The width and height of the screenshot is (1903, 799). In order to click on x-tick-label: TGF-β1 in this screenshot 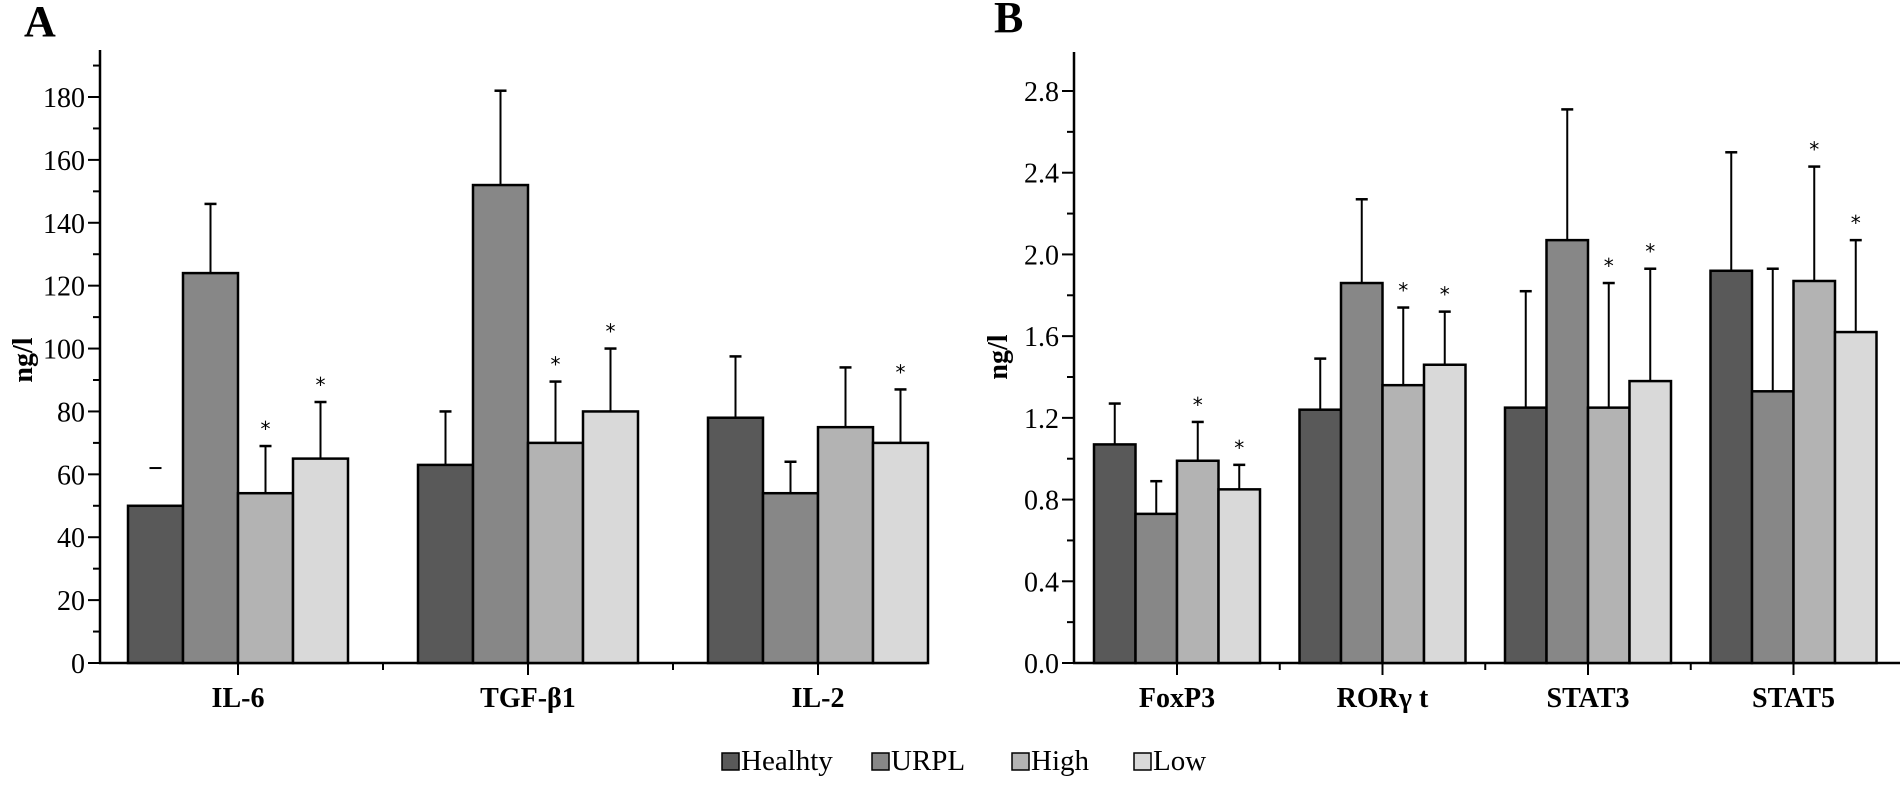, I will do `click(528, 698)`.